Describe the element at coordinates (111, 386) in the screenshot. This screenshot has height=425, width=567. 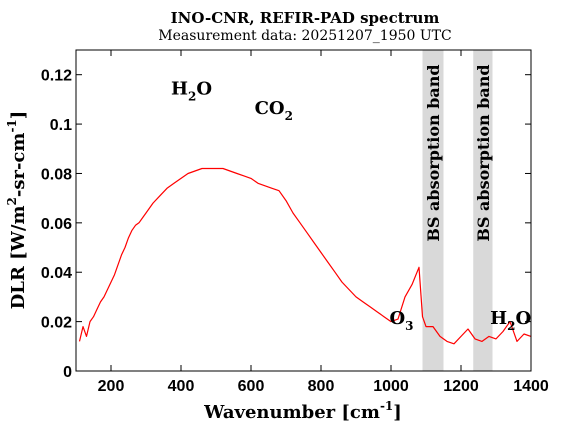
I see `x-tick-label: 200` at that location.